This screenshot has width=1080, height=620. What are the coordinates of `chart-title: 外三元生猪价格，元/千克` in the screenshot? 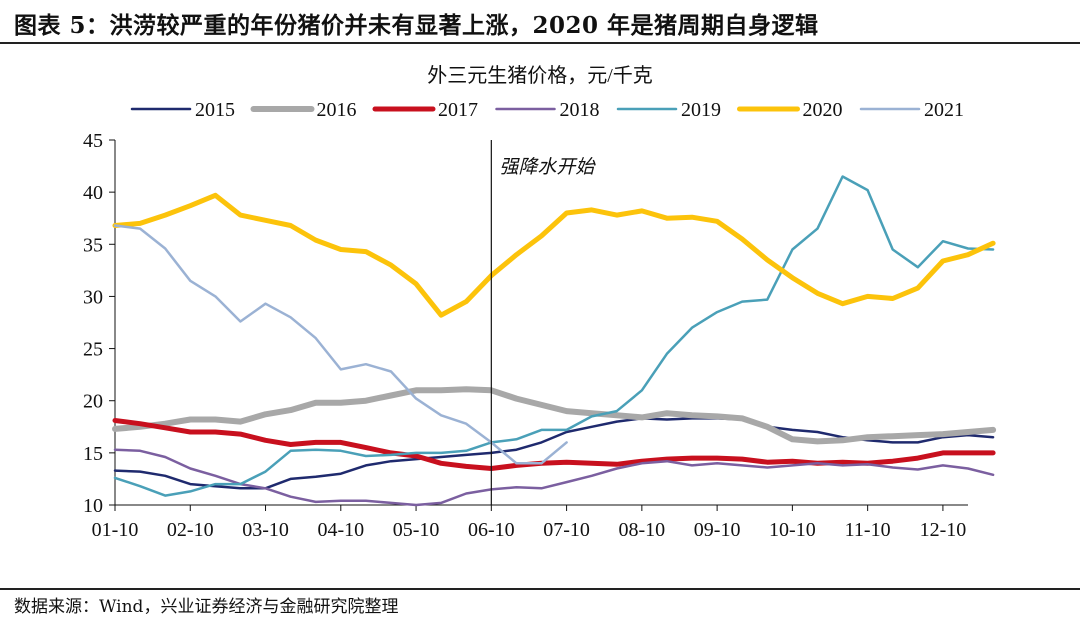 It's located at (540, 75).